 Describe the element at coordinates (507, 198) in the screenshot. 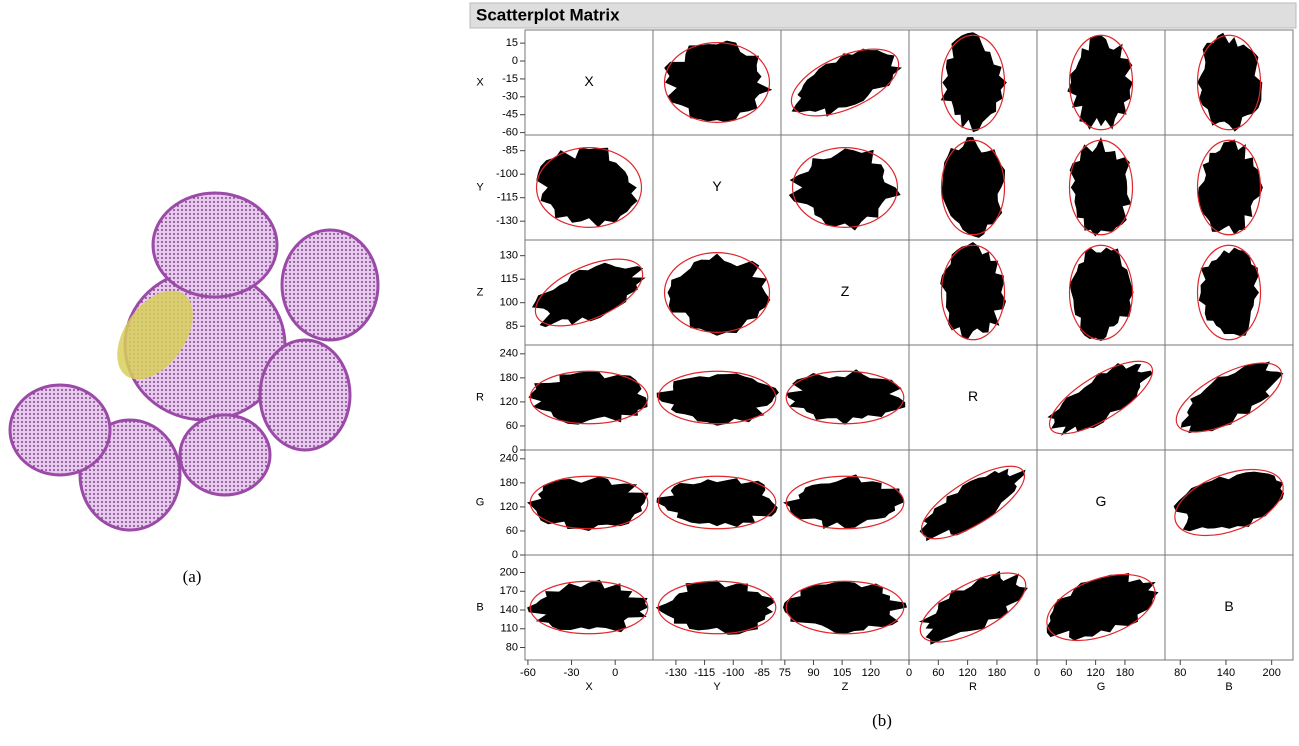

I see `tick-label: -115` at that location.